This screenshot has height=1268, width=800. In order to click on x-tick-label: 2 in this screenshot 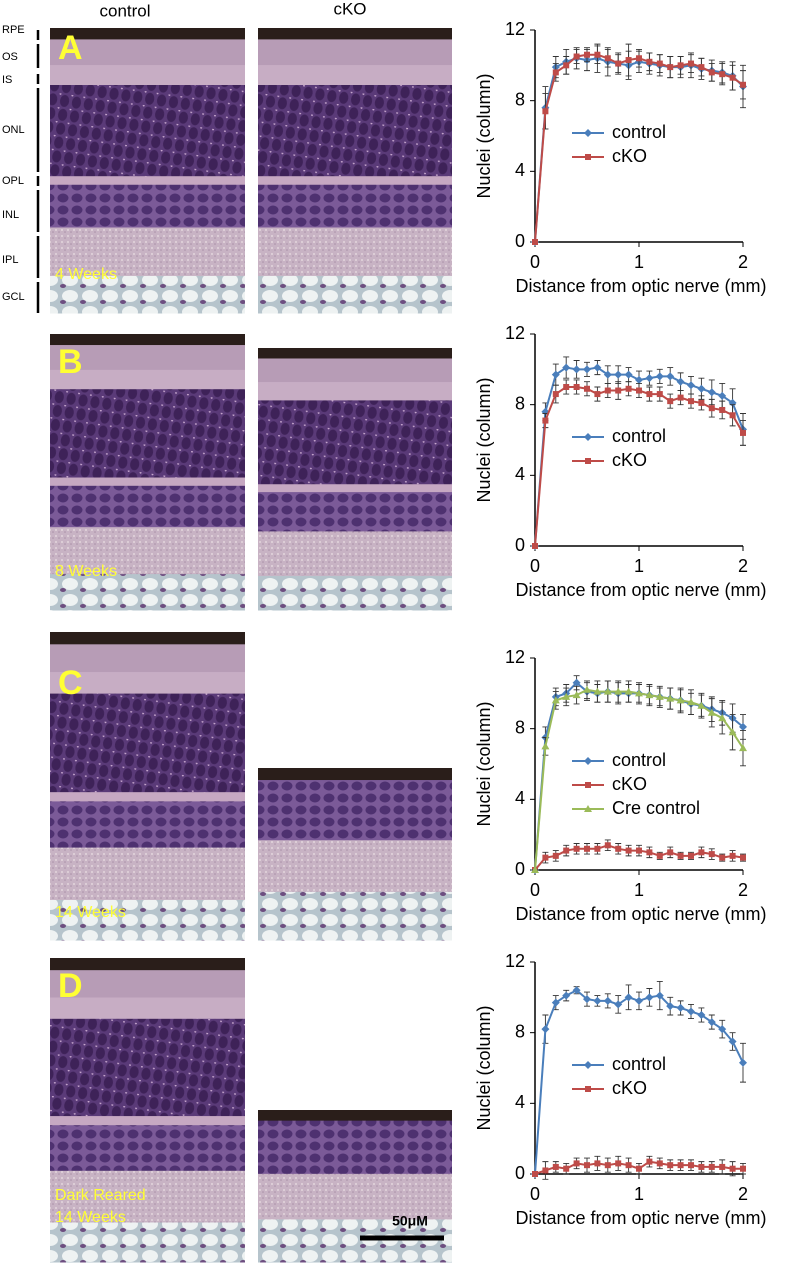, I will do `click(743, 1194)`.